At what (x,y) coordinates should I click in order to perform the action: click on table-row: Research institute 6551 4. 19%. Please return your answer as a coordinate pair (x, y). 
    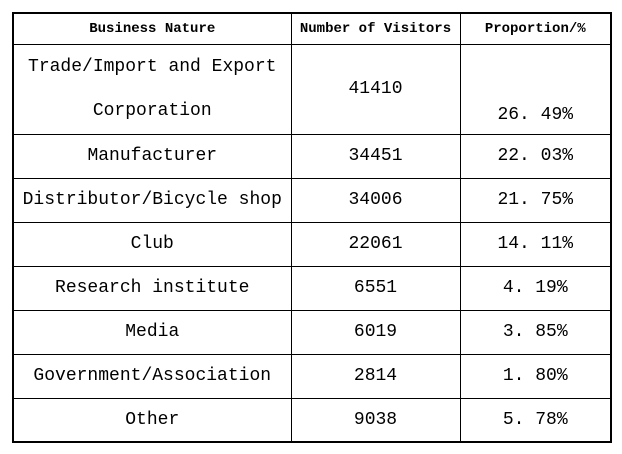
    Looking at the image, I should click on (312, 288).